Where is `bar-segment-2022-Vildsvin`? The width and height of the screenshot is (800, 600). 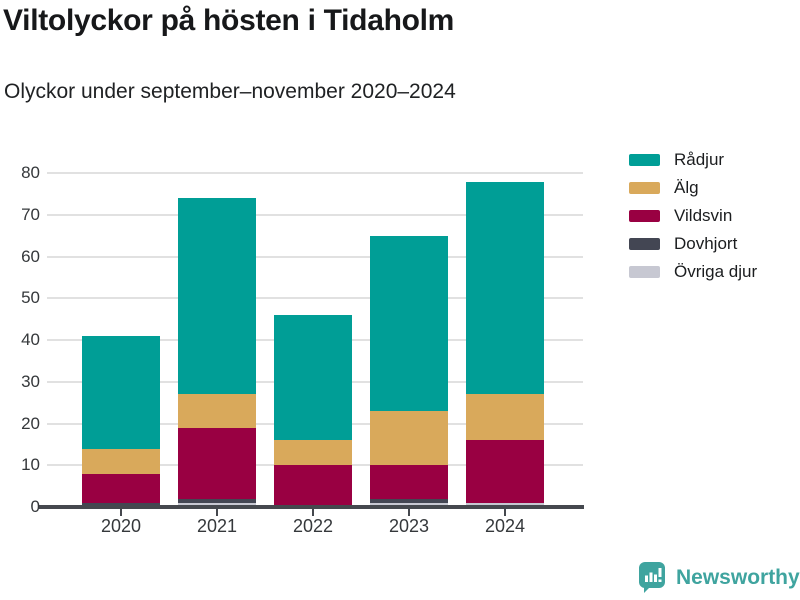 bar-segment-2022-Vildsvin is located at coordinates (313, 486).